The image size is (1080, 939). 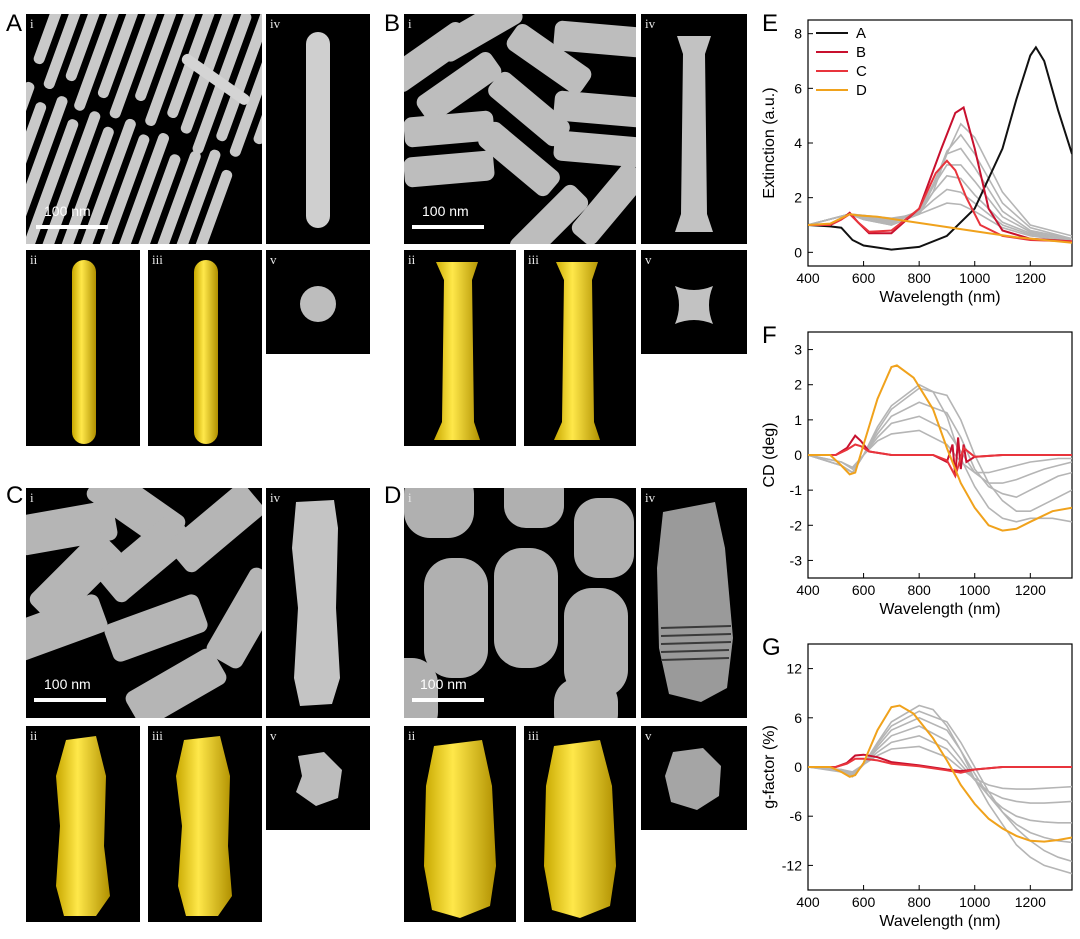 I want to click on y-tick-label-e: 6, so click(x=798, y=88).